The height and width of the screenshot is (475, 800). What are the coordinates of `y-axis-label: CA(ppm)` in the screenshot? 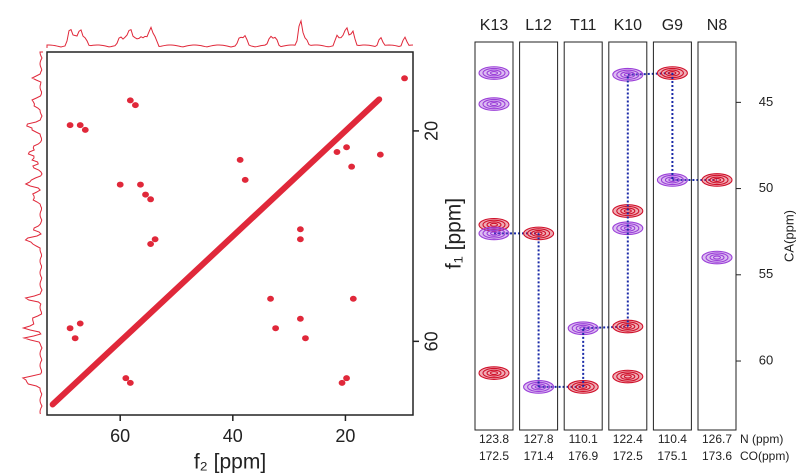 It's located at (788, 236).